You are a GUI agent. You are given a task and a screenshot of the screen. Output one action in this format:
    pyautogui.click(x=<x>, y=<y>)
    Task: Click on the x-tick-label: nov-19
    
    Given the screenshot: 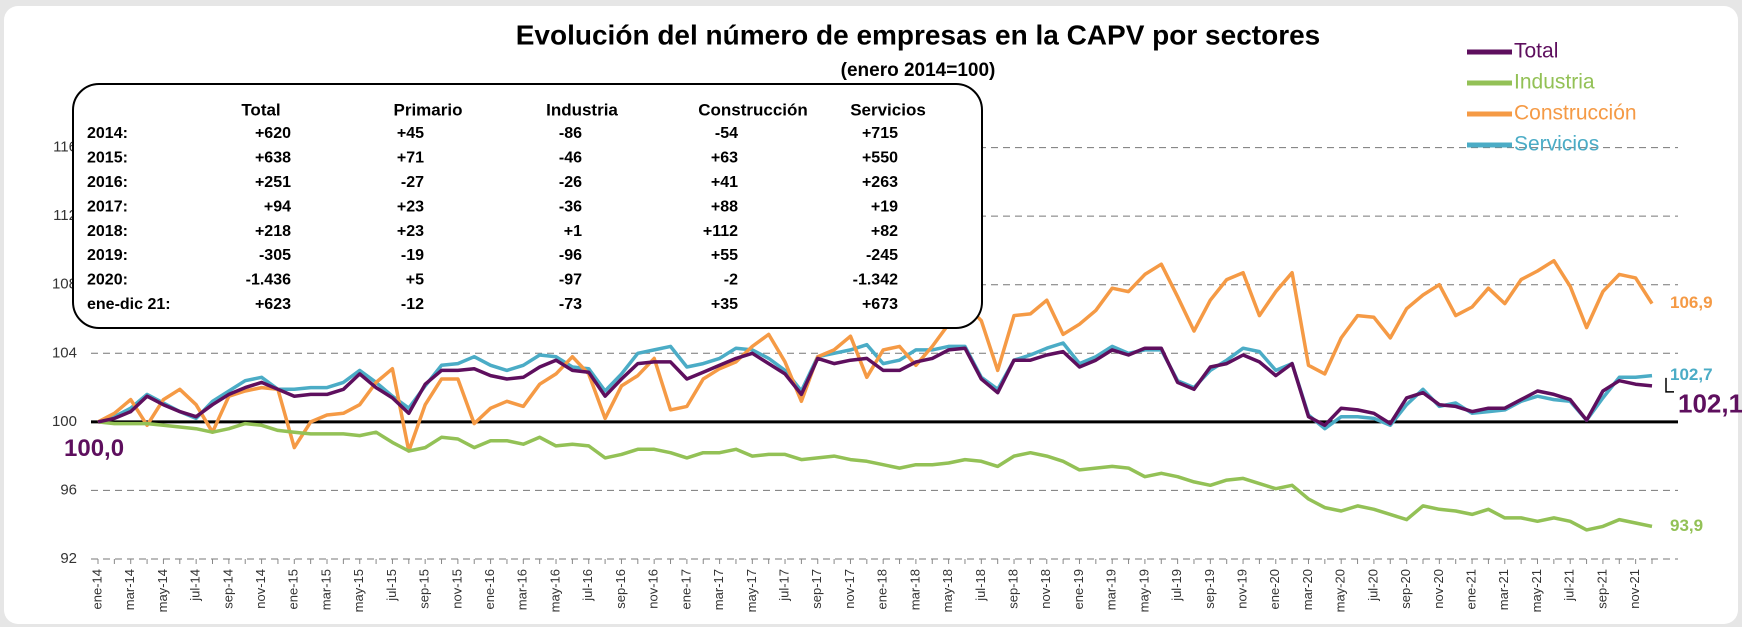 What is the action you would take?
    pyautogui.click(x=1241, y=589)
    